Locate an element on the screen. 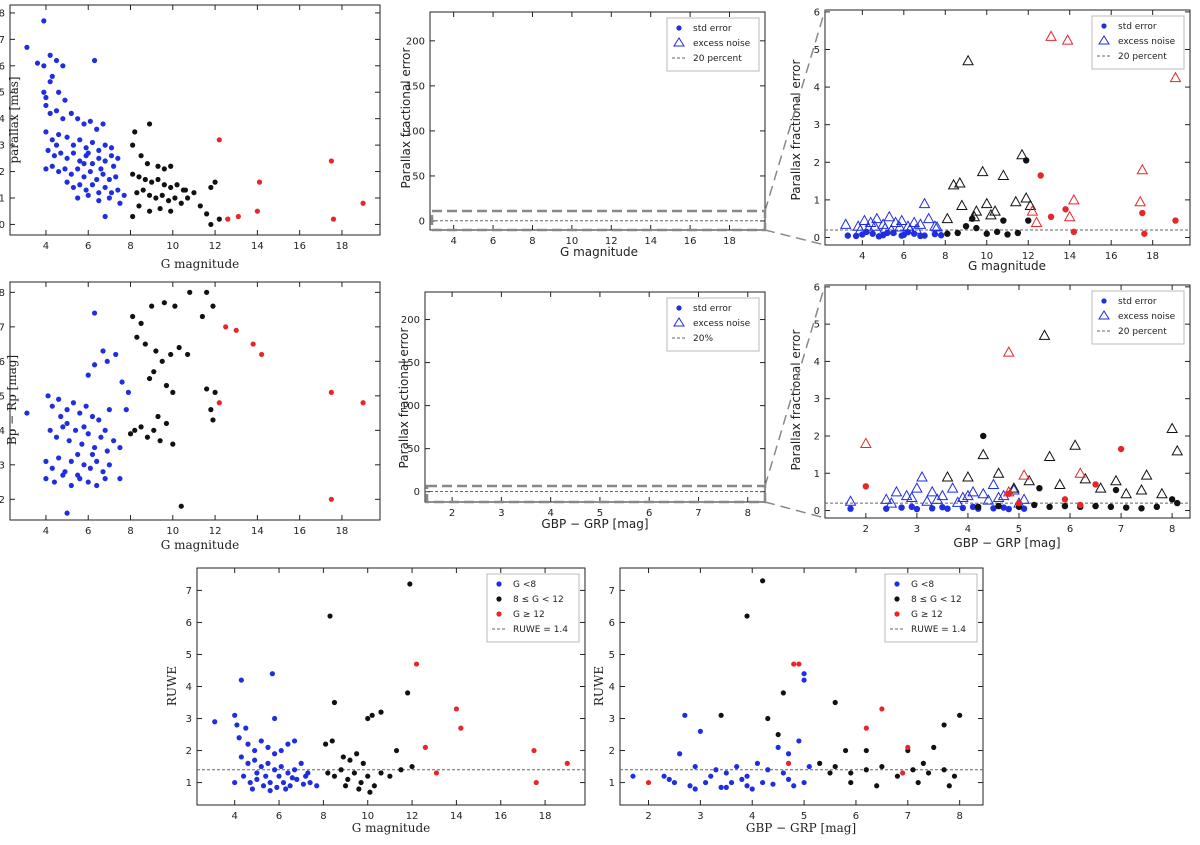 The image size is (1200, 845). x-tick-label: 12 is located at coordinates (412, 816).